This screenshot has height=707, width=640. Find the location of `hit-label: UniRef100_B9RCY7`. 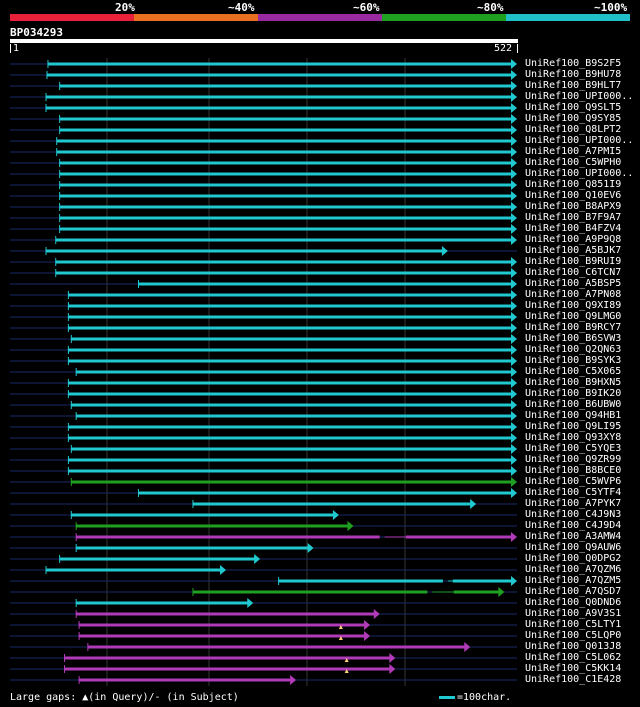

hit-label: UniRef100_B9RCY7 is located at coordinates (573, 327).